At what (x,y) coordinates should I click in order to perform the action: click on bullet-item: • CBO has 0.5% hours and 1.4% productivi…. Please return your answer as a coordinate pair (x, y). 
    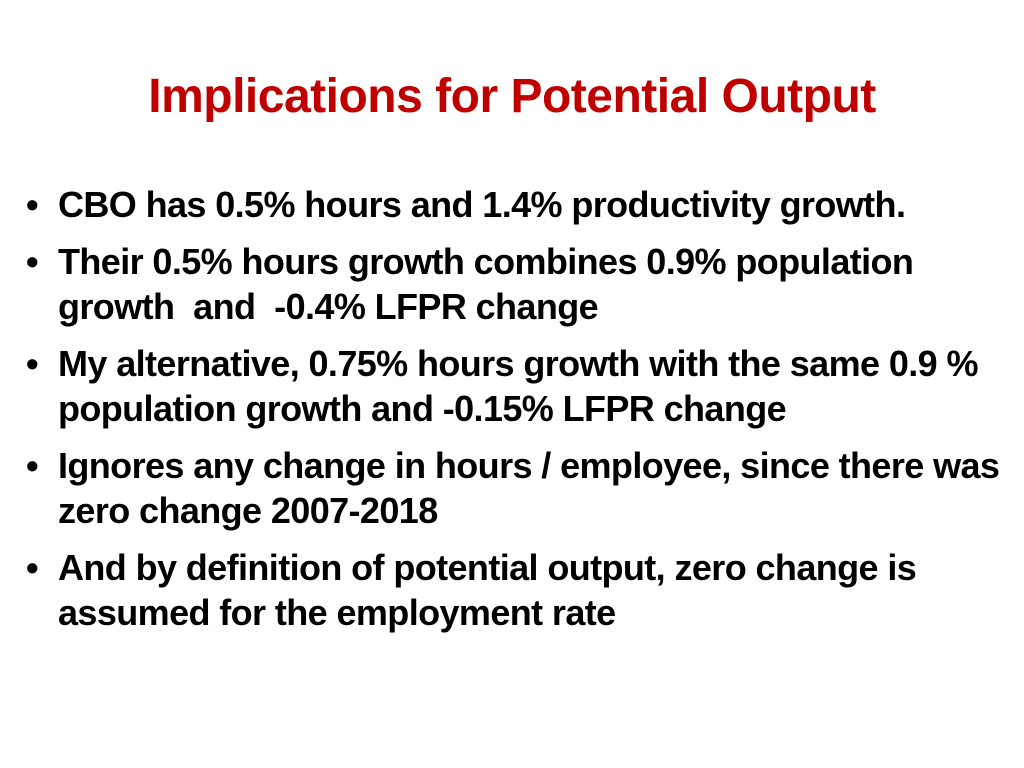
    Looking at the image, I should click on (513, 204).